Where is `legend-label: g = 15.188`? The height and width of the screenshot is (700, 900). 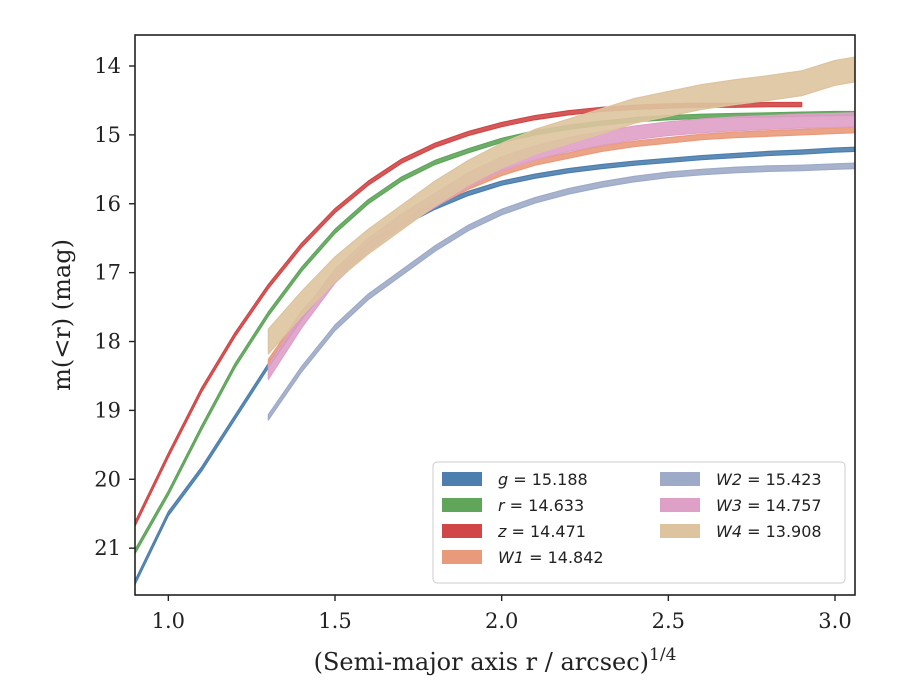 legend-label: g = 15.188 is located at coordinates (543, 479).